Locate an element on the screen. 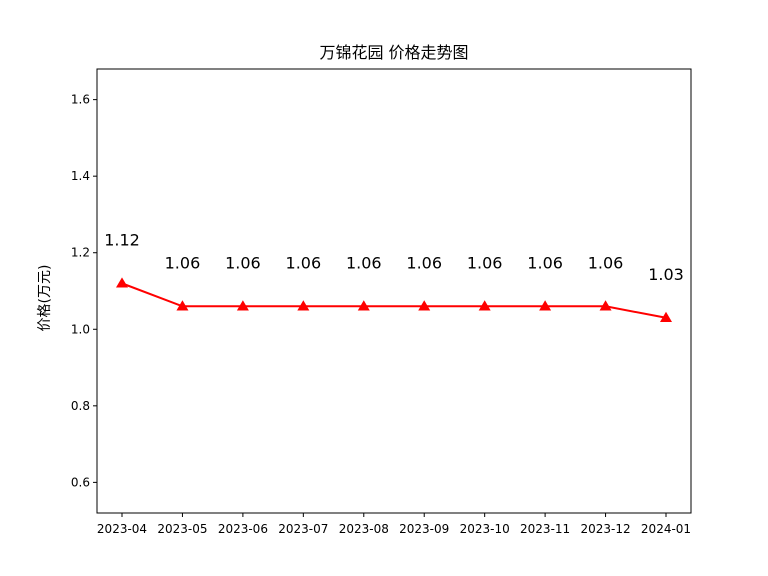  x-tick-label: 2023-12 is located at coordinates (605, 529).